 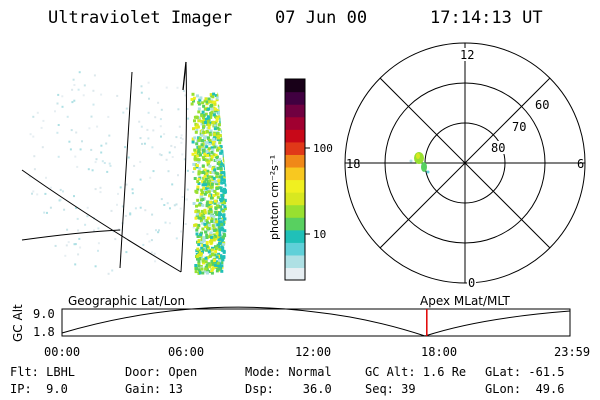 What do you see at coordinates (39, 389) in the screenshot?
I see `ip-info: IP: 9.0` at bounding box center [39, 389].